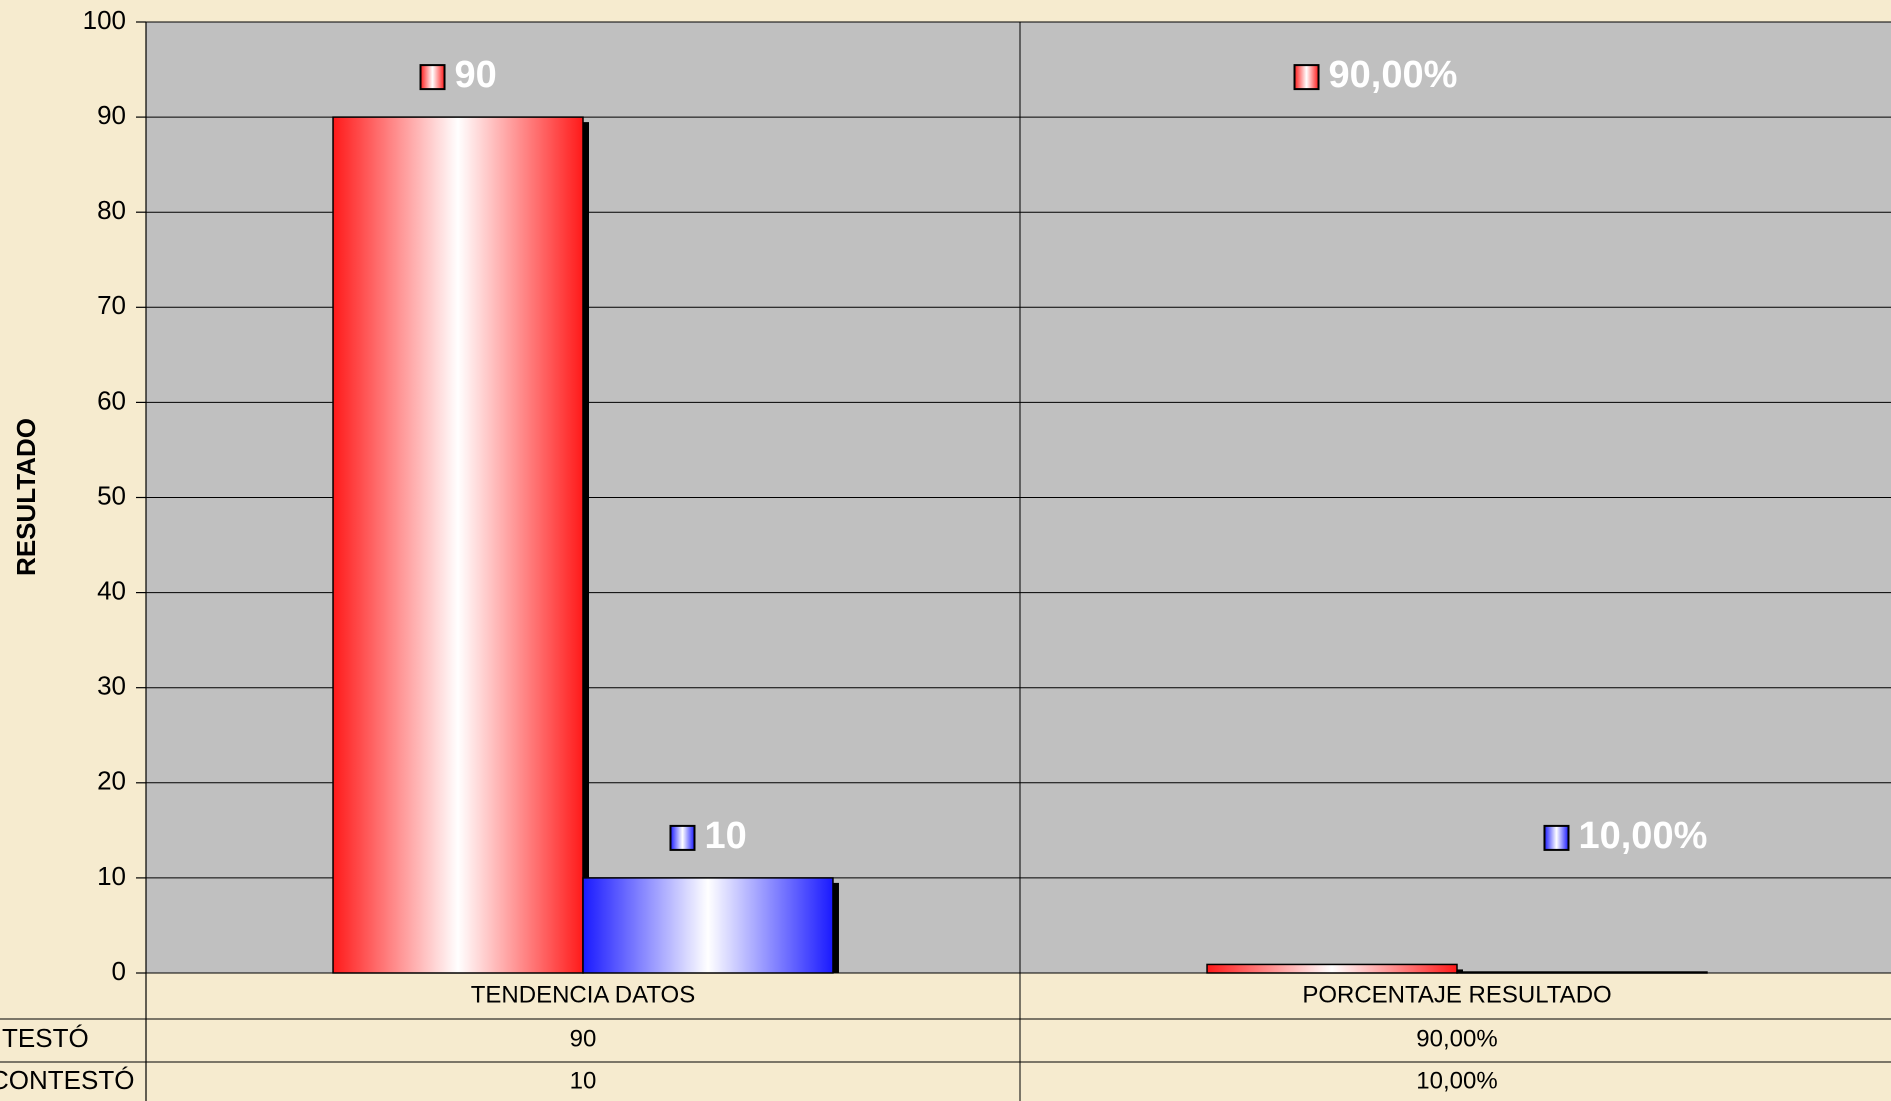 This screenshot has height=1101, width=1891. I want to click on y-tick-label: 30, so click(111, 686).